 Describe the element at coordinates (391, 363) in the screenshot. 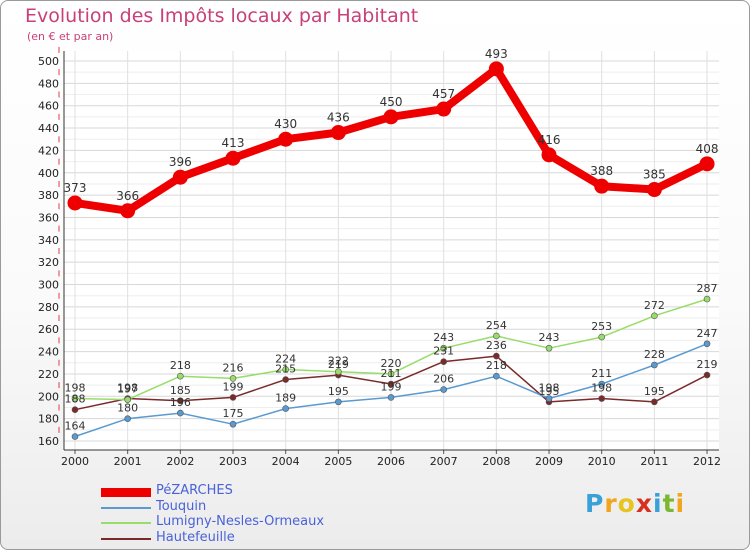

I see `data-label: 220` at that location.